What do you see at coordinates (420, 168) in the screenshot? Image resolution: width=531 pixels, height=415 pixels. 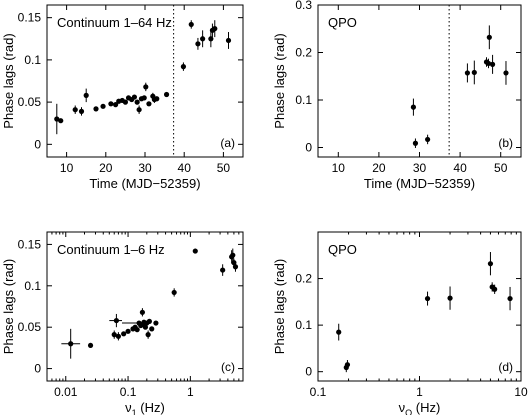 I see `x-tick-label: 30` at bounding box center [420, 168].